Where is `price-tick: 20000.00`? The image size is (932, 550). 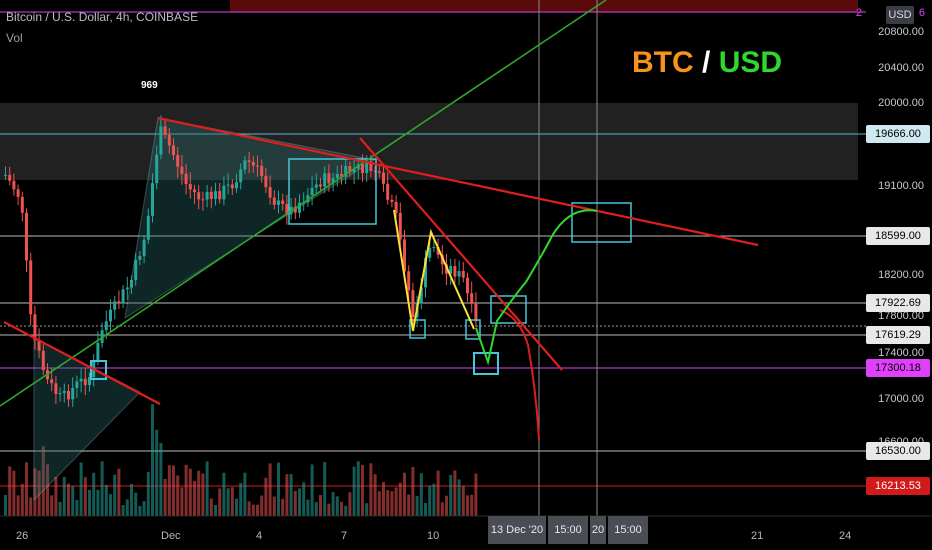 price-tick: 20000.00 is located at coordinates (901, 103).